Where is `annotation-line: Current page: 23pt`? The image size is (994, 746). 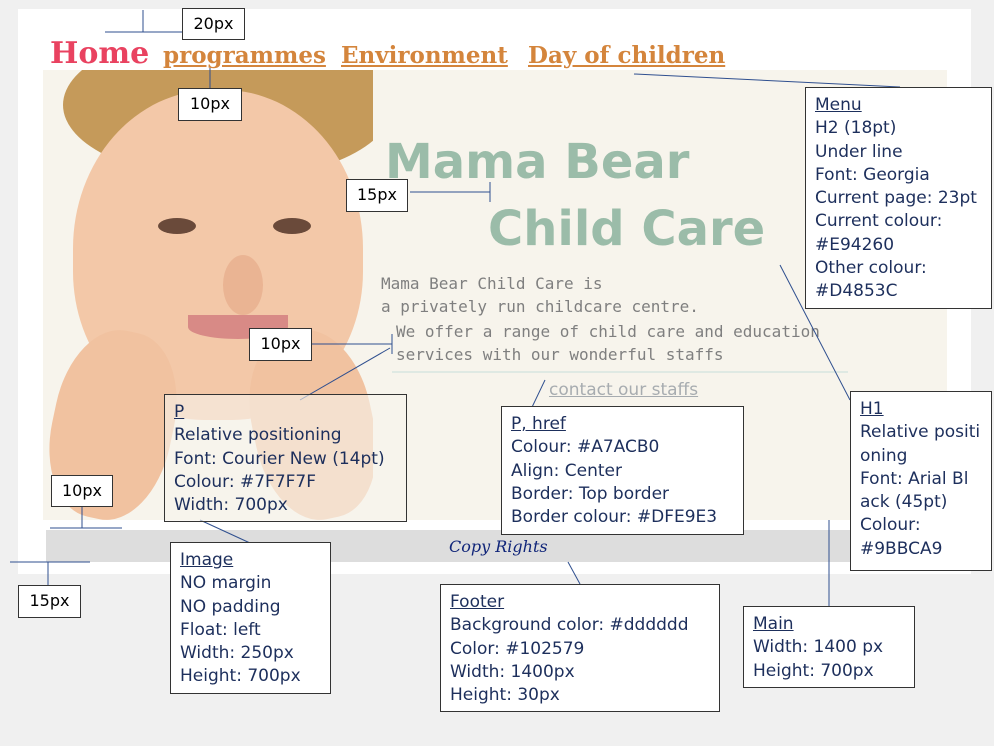
annotation-line: Current page: 23pt is located at coordinates (896, 198).